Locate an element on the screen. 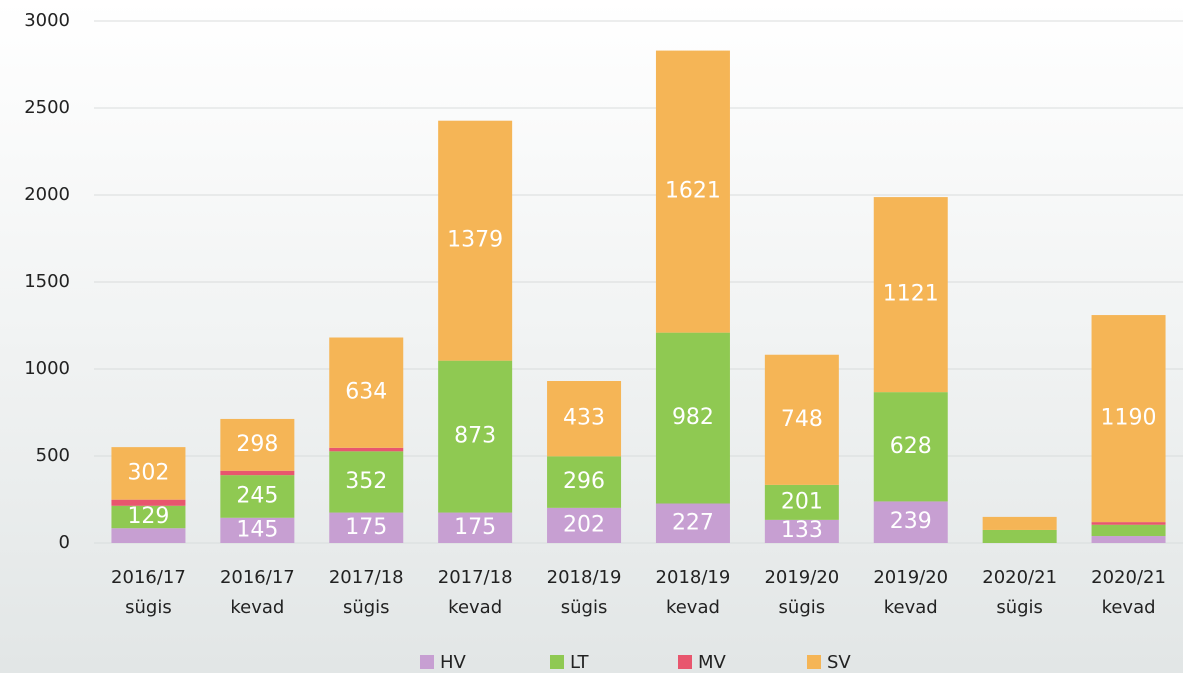 The height and width of the screenshot is (673, 1183). data-label: 239 is located at coordinates (911, 521).